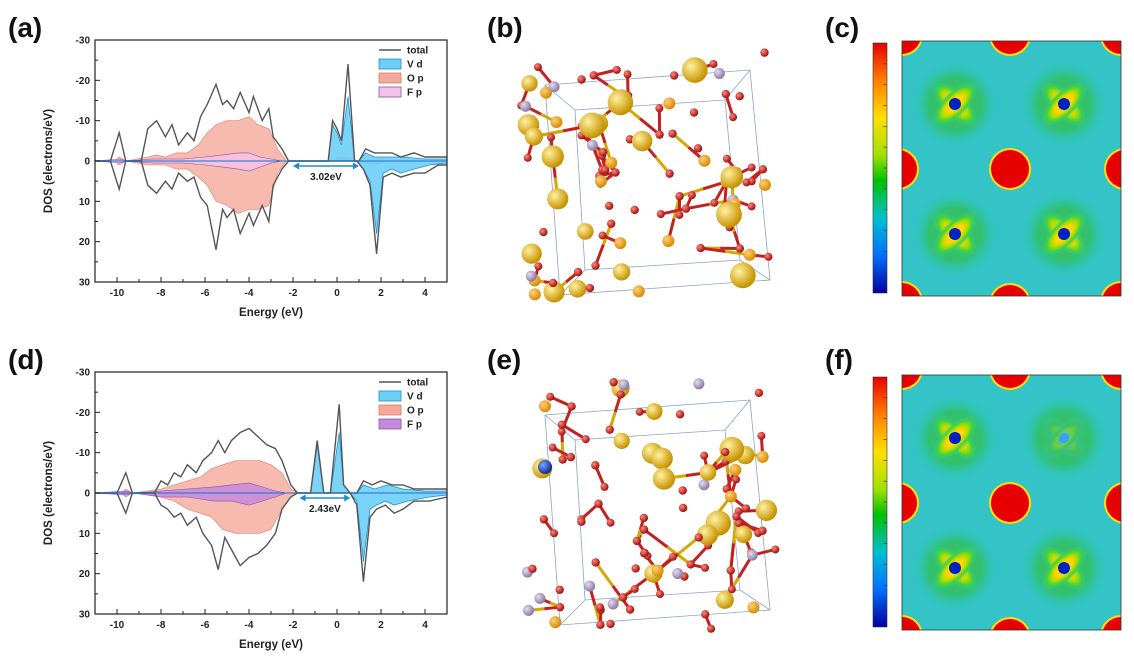  Describe the element at coordinates (425, 625) in the screenshot. I see `x-tick-label: 4` at that location.